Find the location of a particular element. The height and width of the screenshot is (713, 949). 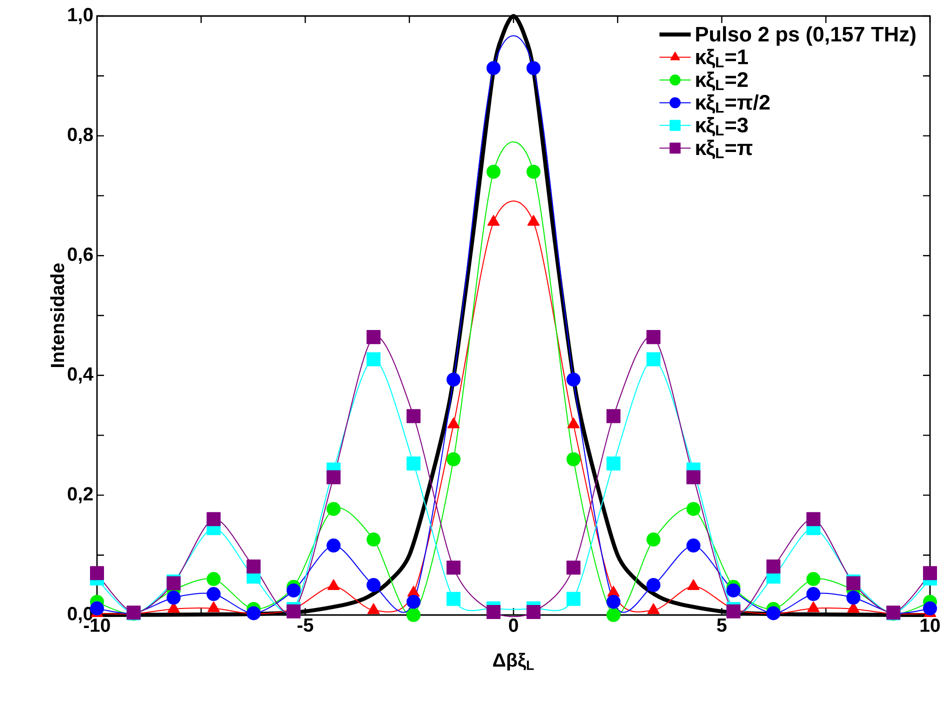

y-tick-label: 0,4 is located at coordinates (81, 375).